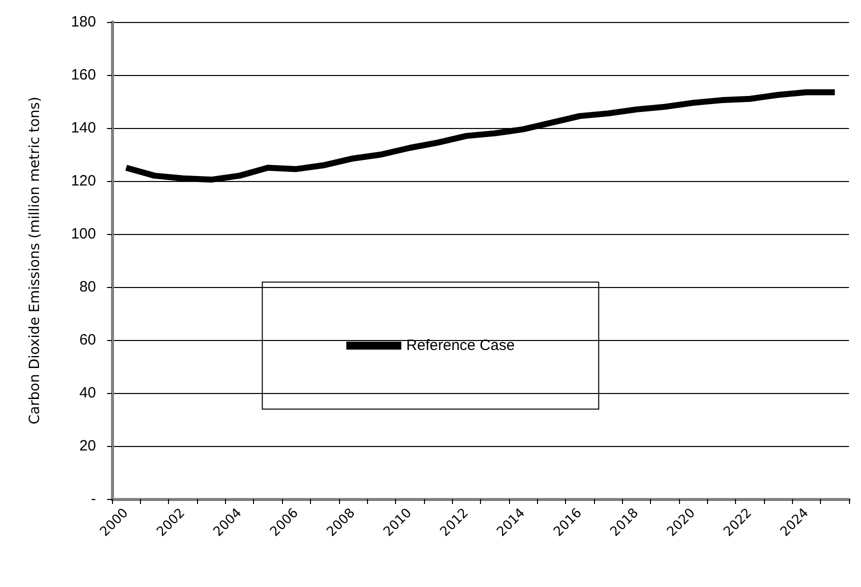 The height and width of the screenshot is (587, 861). Describe the element at coordinates (83, 22) in the screenshot. I see `y-tick-label: 180` at that location.